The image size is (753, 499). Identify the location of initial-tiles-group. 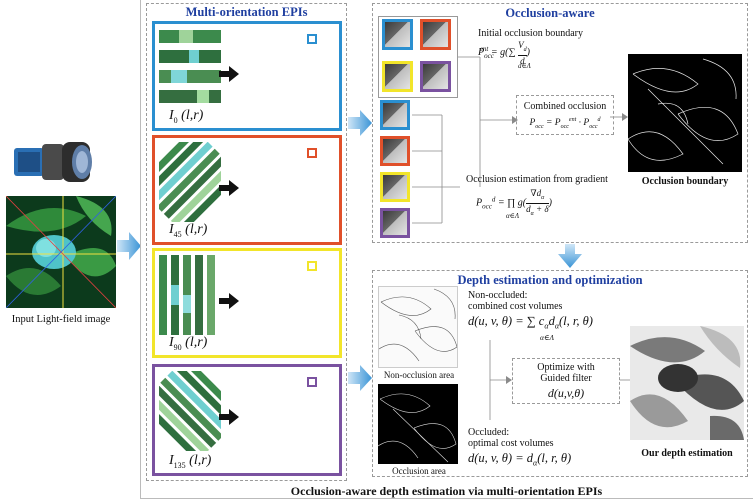
(418, 57).